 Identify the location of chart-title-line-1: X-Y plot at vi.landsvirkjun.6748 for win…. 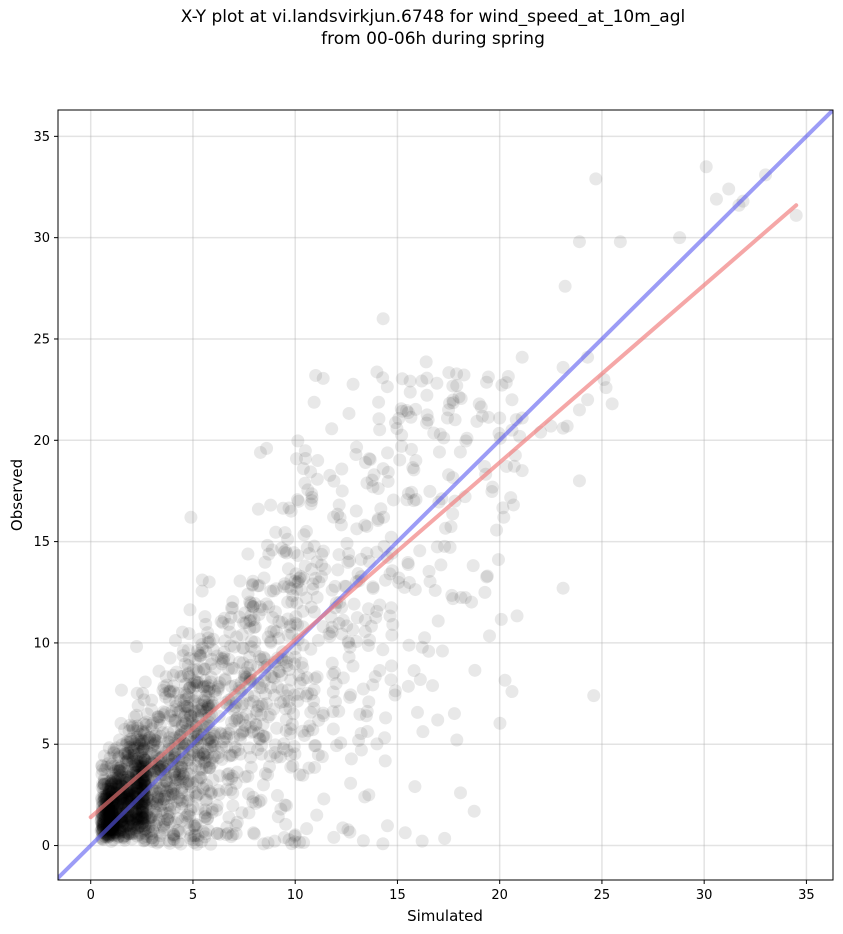
(433, 17).